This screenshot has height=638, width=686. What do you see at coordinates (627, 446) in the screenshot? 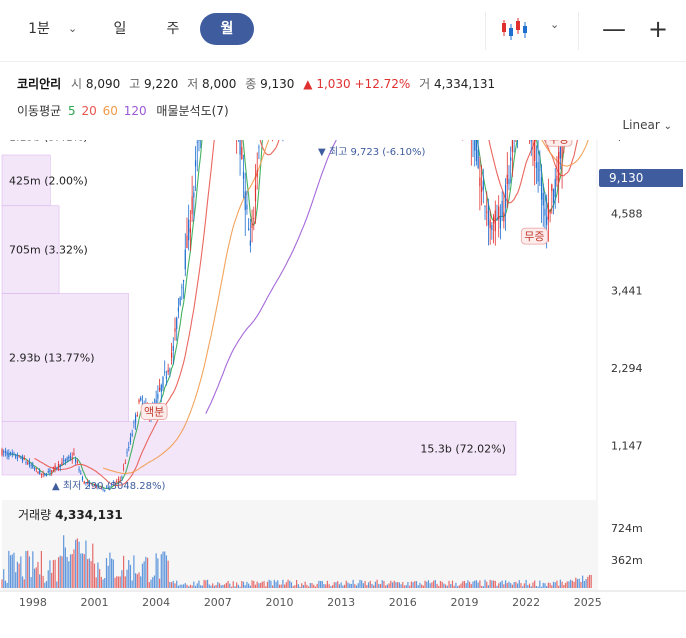
I see `price-axis-tick: 1,147` at bounding box center [627, 446].